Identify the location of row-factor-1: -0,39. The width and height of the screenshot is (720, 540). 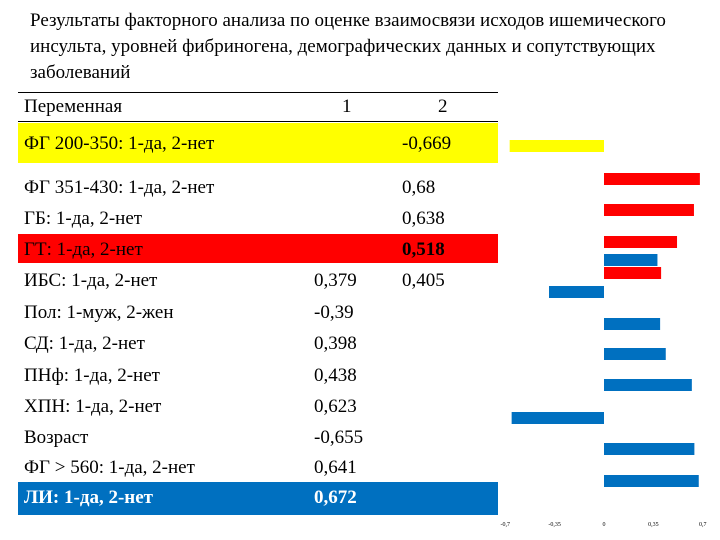
(334, 312).